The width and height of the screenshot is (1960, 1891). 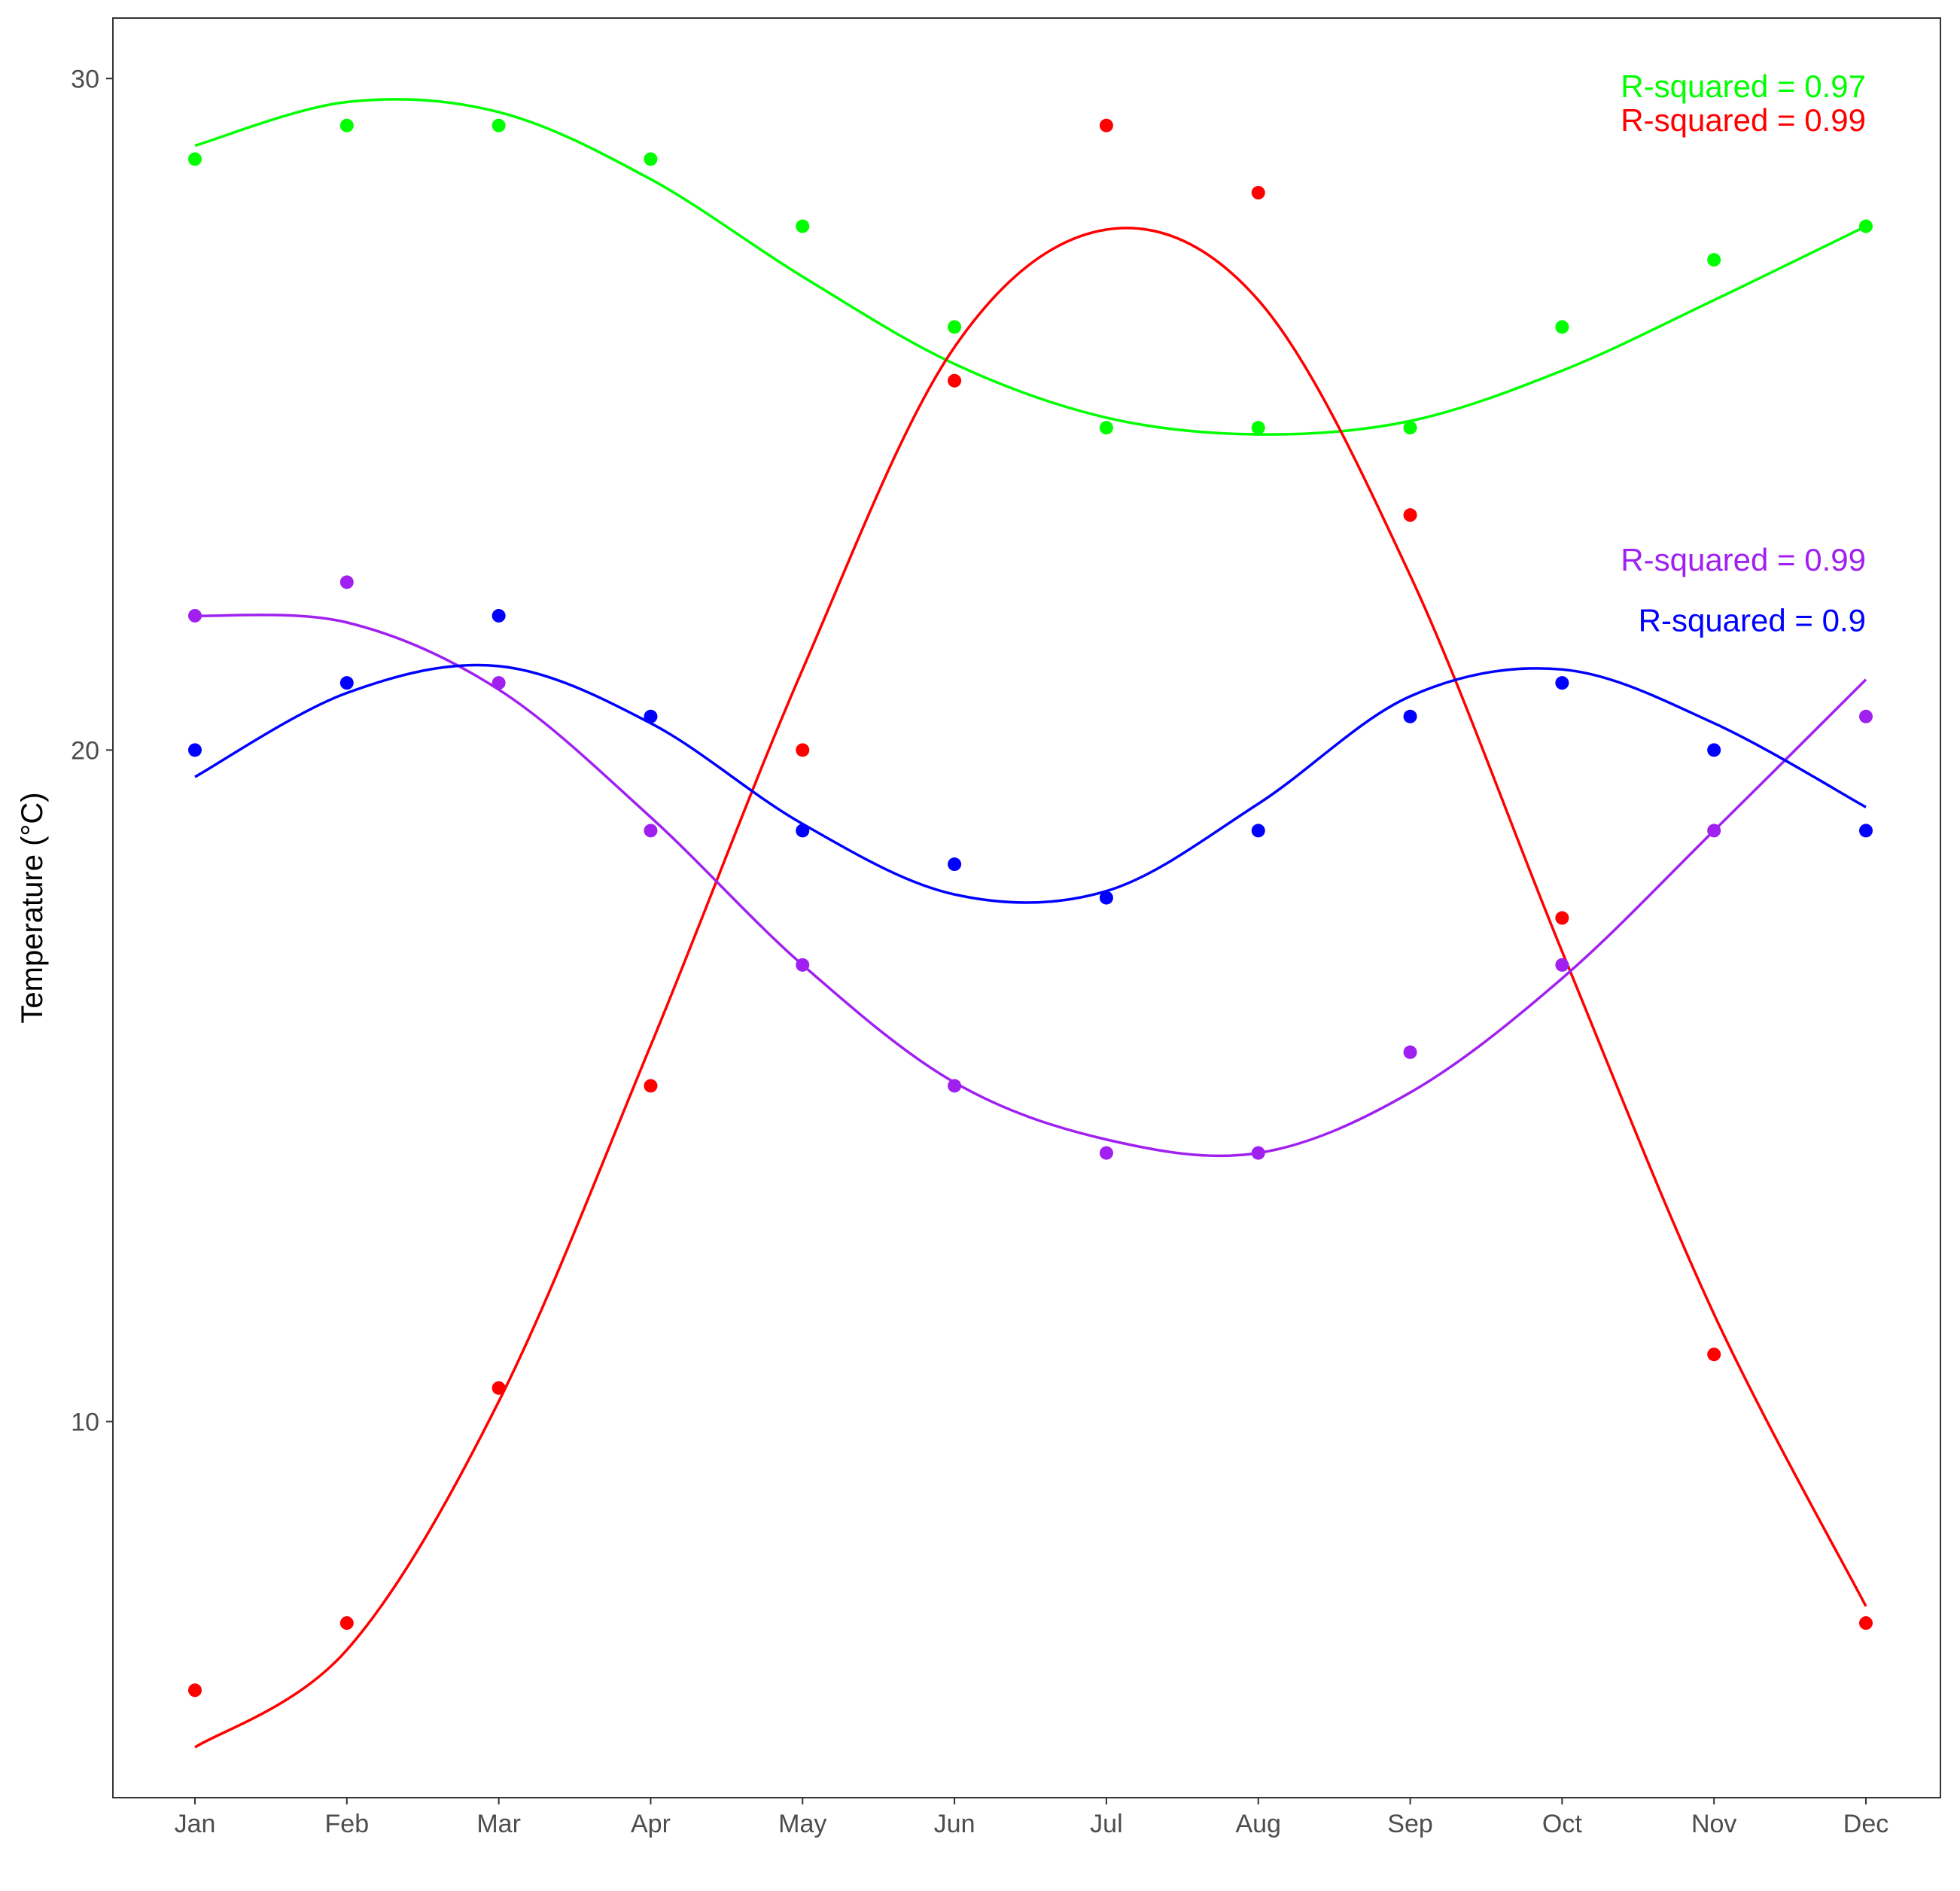 I want to click on x-tick-label: Jun, so click(x=954, y=1824).